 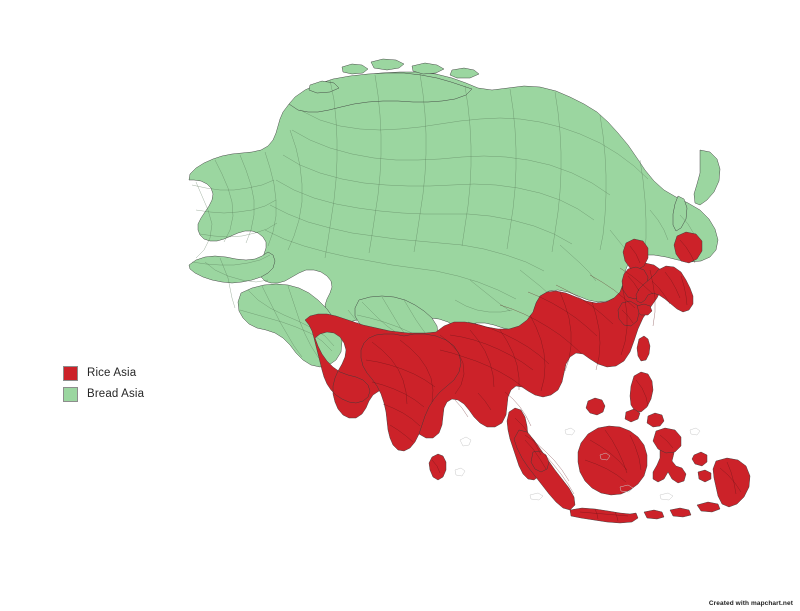 I want to click on legend-item-rice-asia: Rice Asia, so click(x=103, y=373).